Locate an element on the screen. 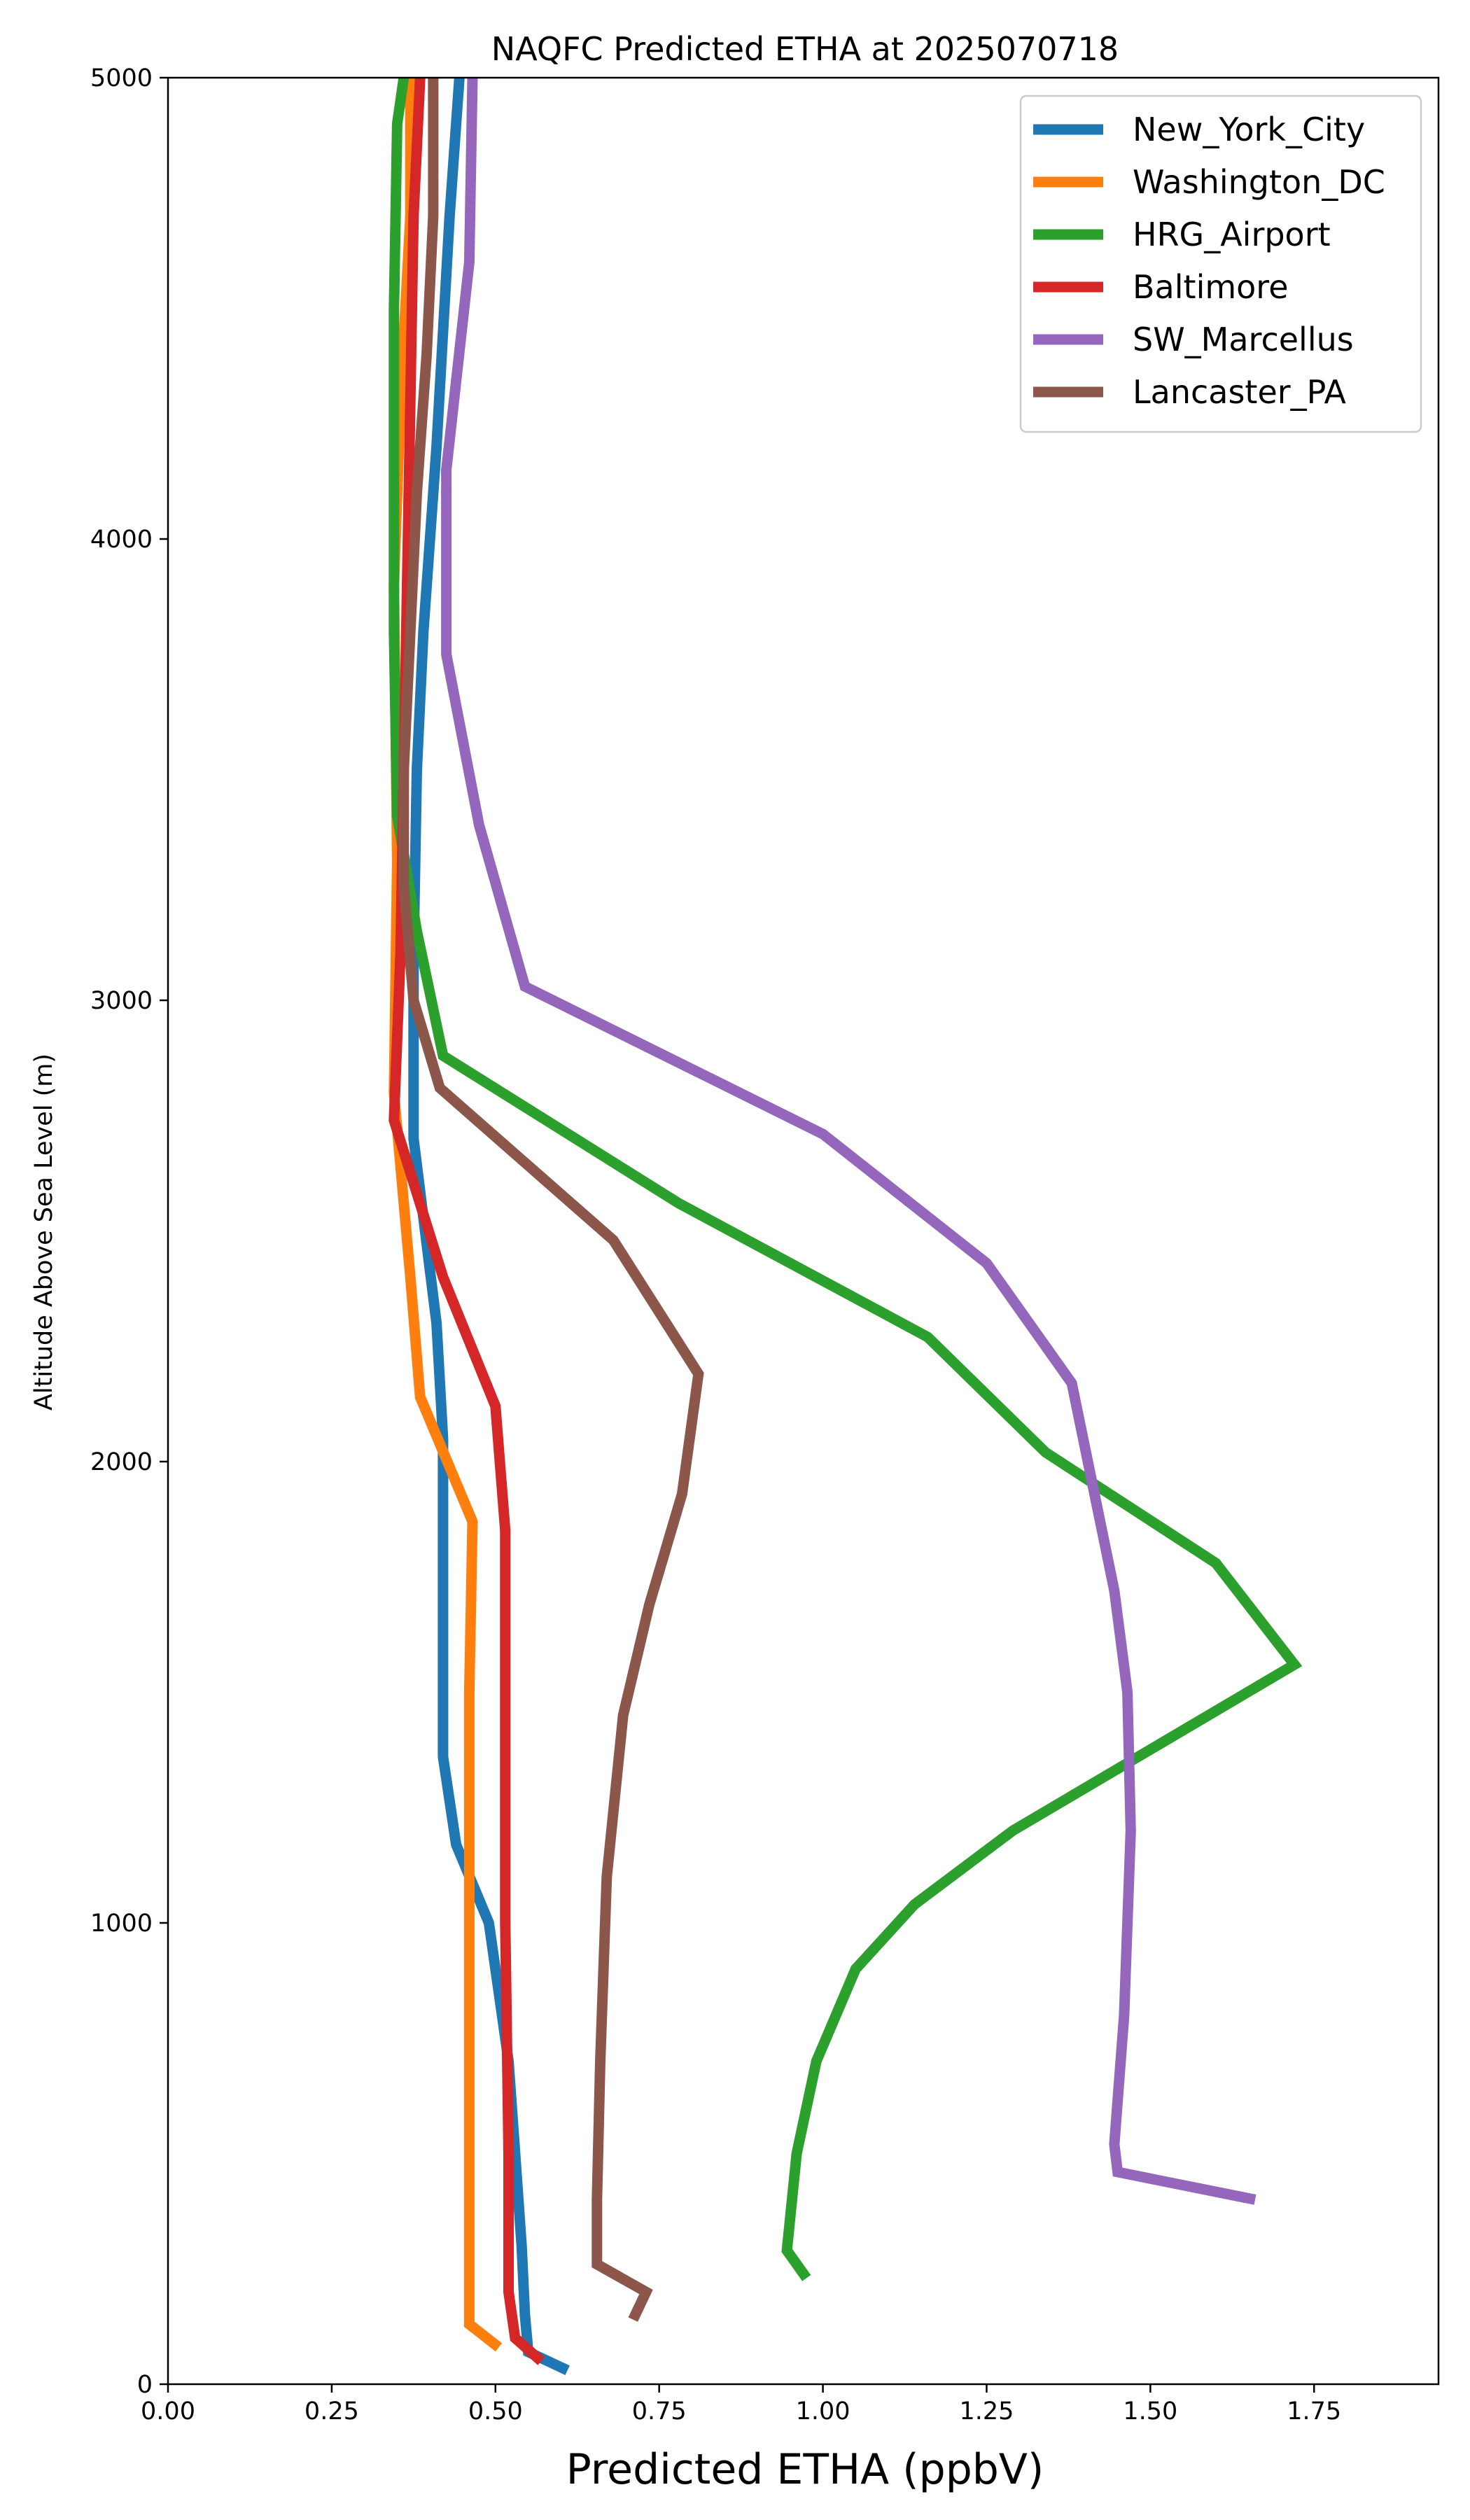 This screenshot has height=2520, width=1470. legend-box is located at coordinates (1220, 263).